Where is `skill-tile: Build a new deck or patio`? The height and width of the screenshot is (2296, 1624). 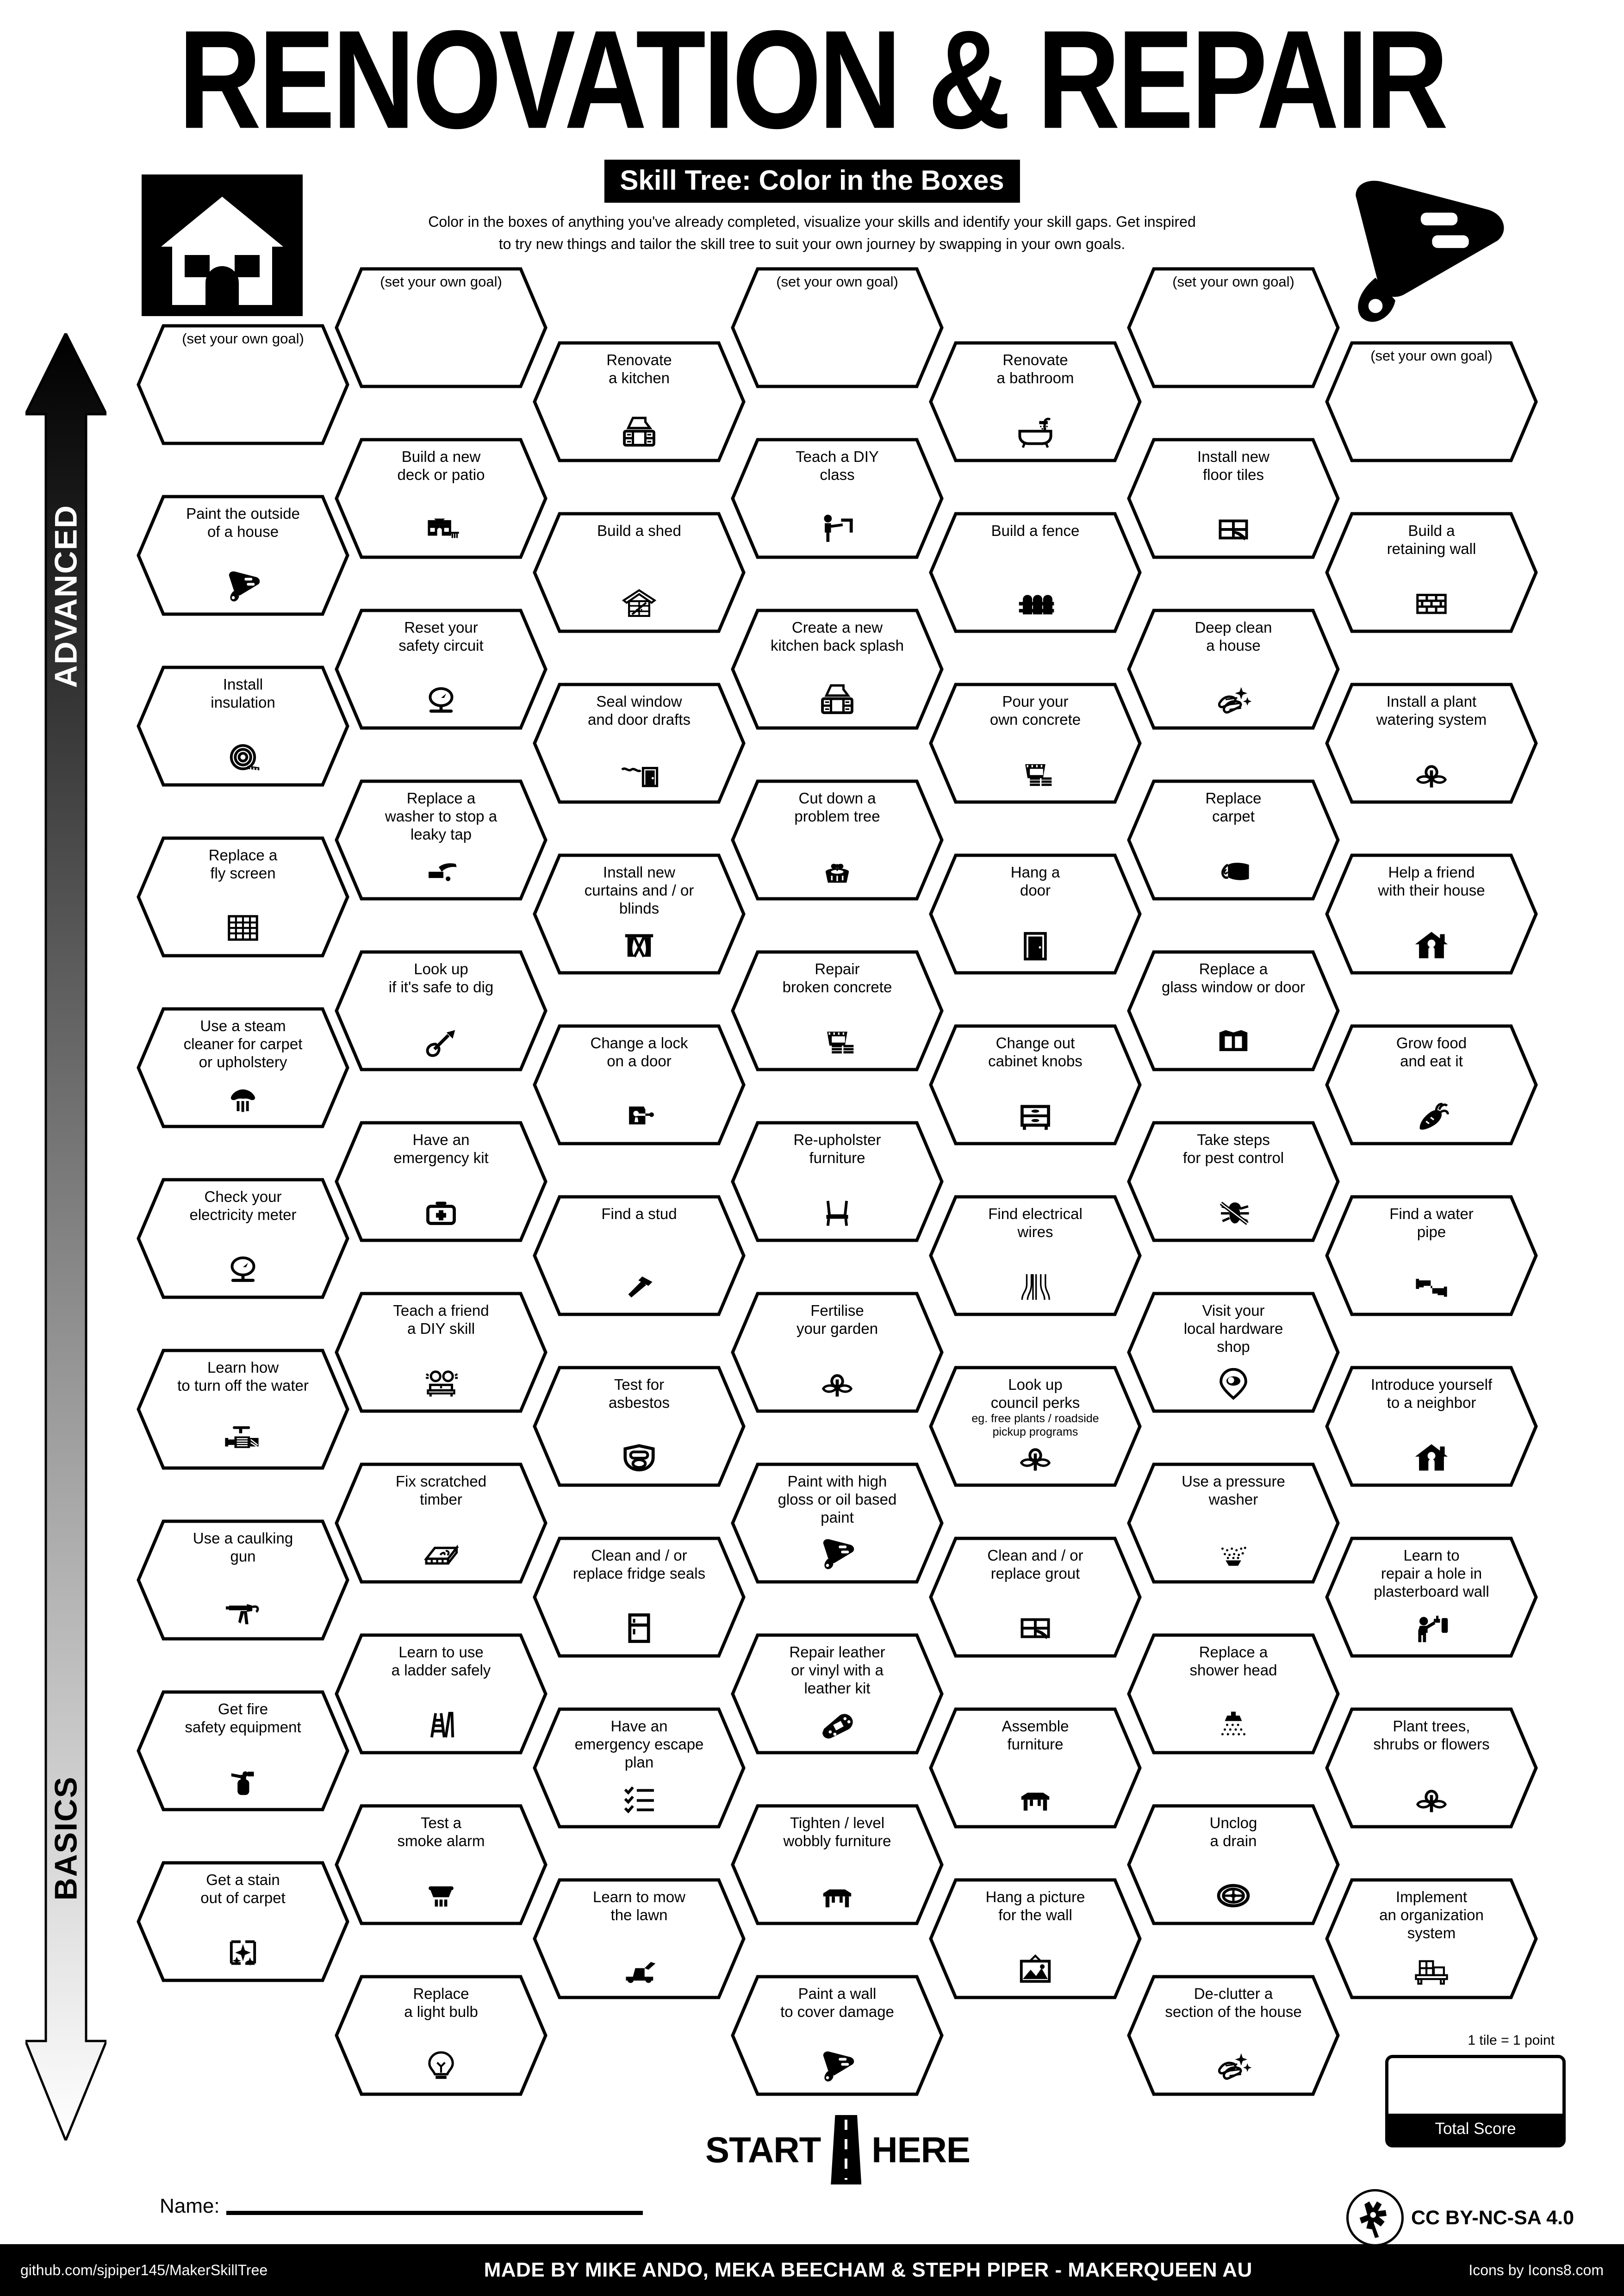
skill-tile: Build a new deck or patio is located at coordinates (441, 498).